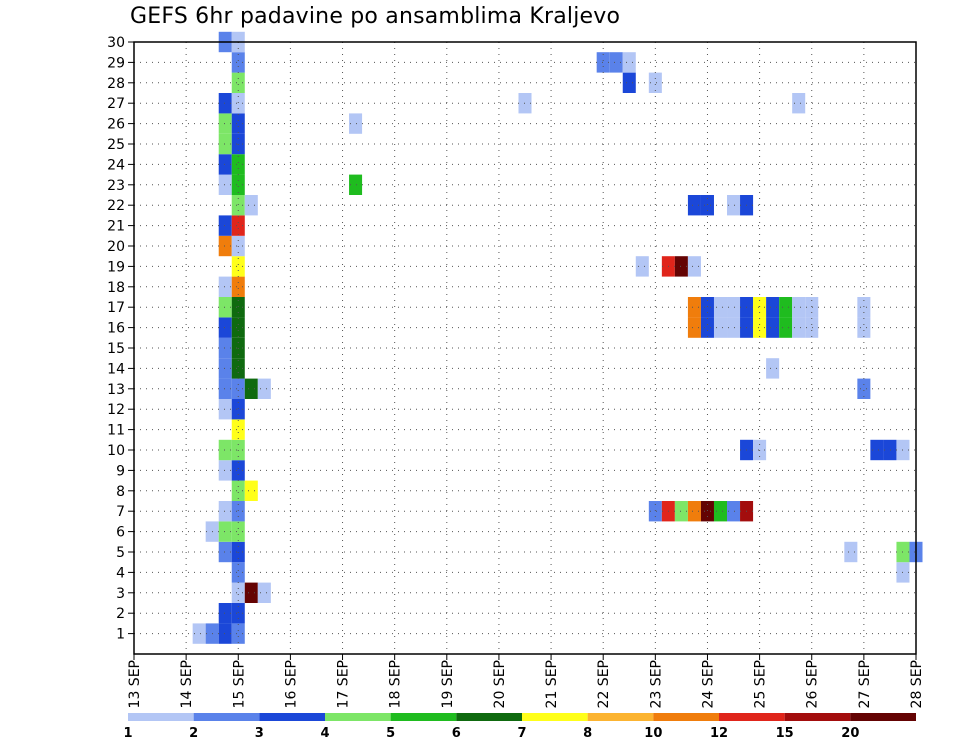 This screenshot has width=960, height=742. Describe the element at coordinates (120, 512) in the screenshot. I see `y-tick-label: 7` at that location.